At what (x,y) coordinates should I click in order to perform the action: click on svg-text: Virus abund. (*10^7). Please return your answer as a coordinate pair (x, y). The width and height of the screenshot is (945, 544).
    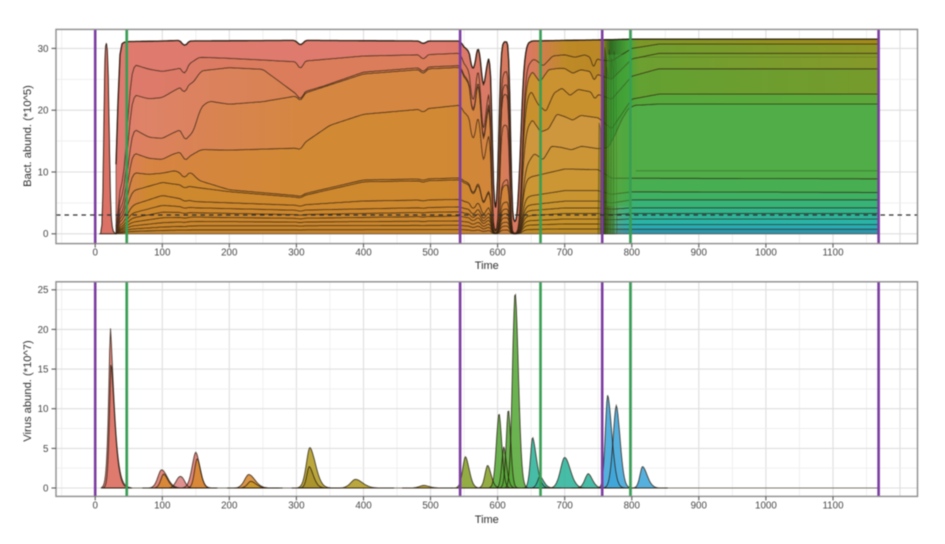
    Looking at the image, I should click on (28, 391).